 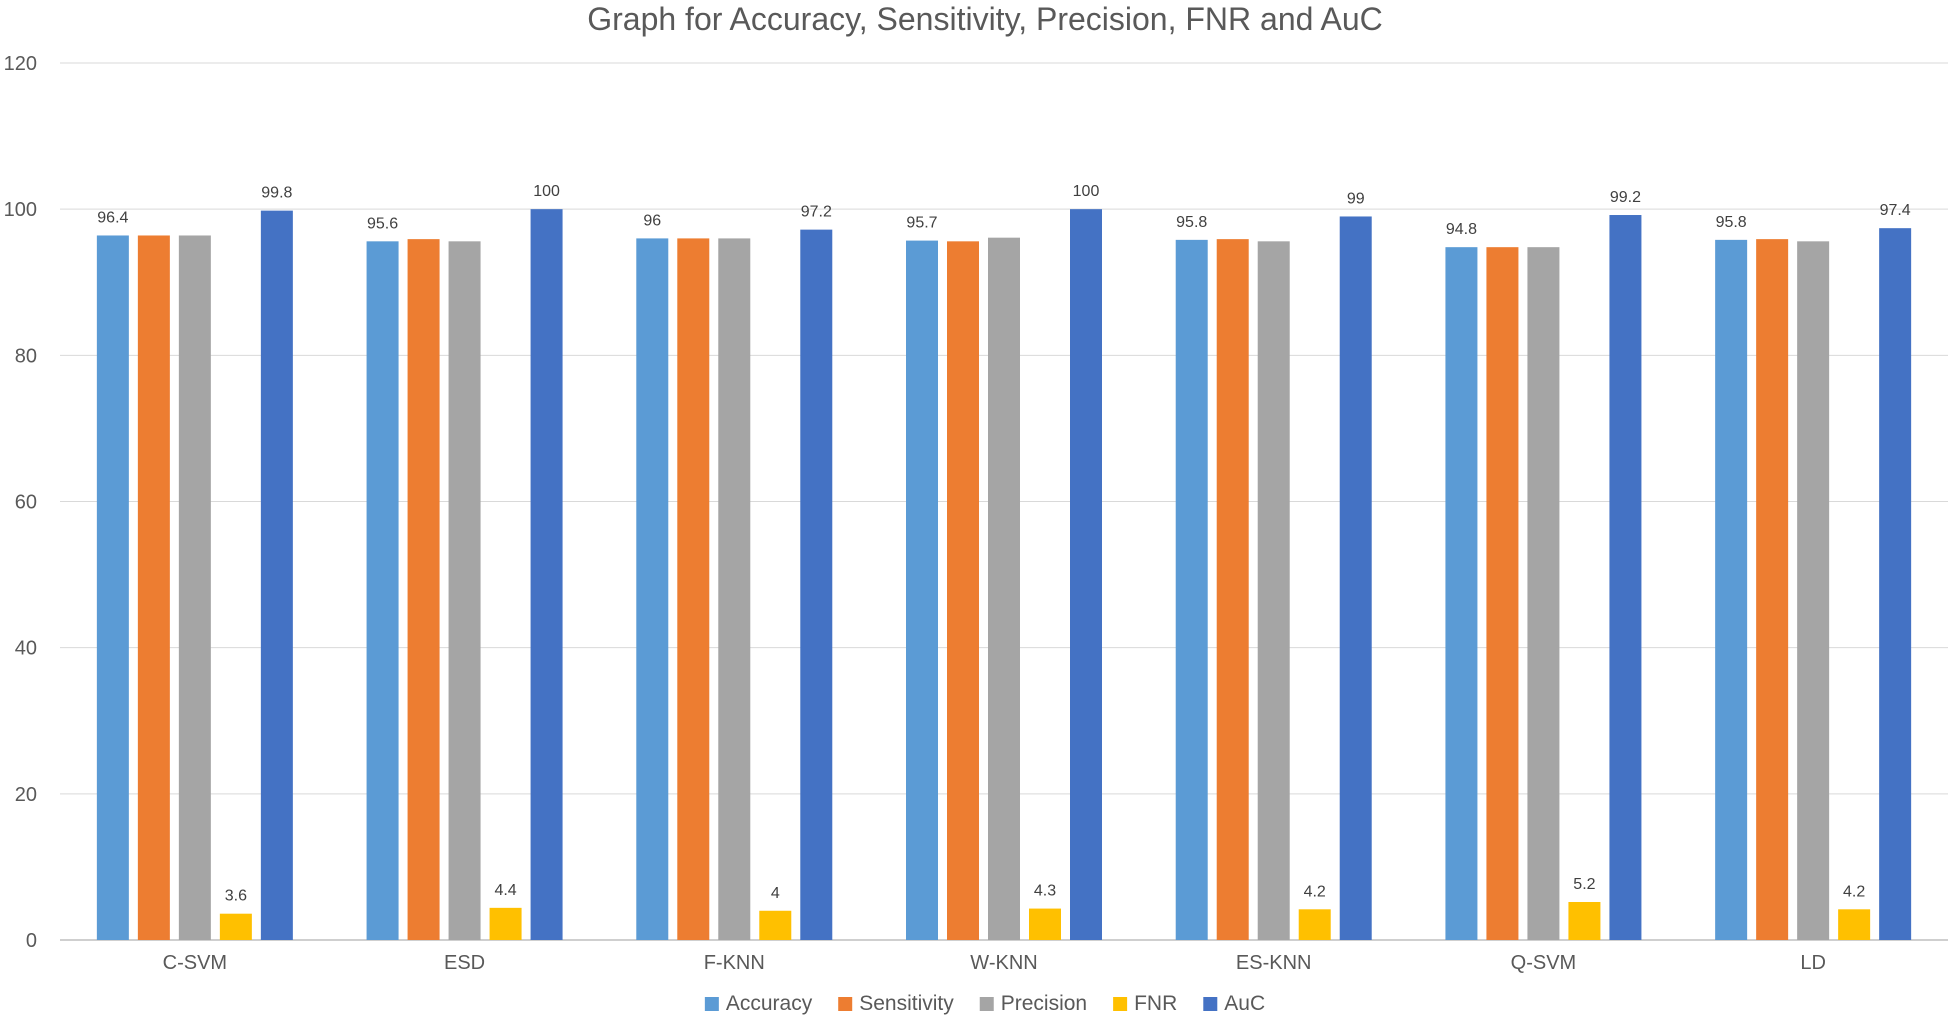 What do you see at coordinates (1584, 884) in the screenshot?
I see `data-label: 5.2` at bounding box center [1584, 884].